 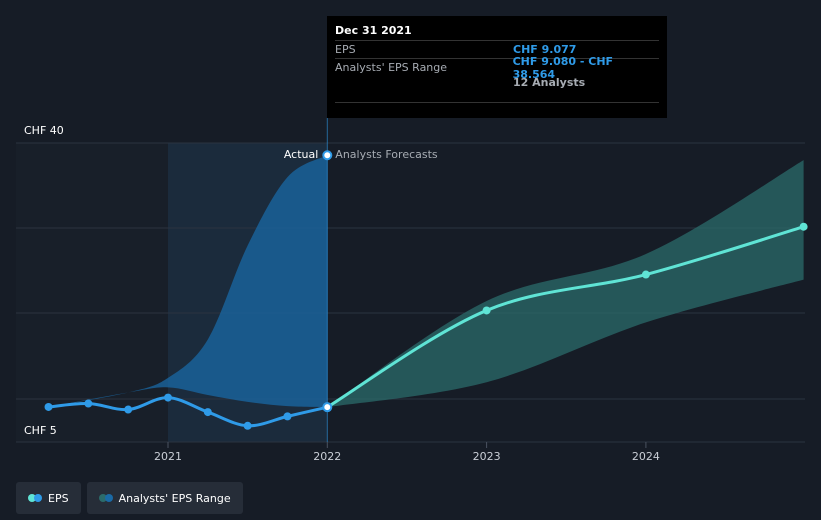 I want to click on tooltip-analysts: 12 Analysts, so click(x=549, y=82).